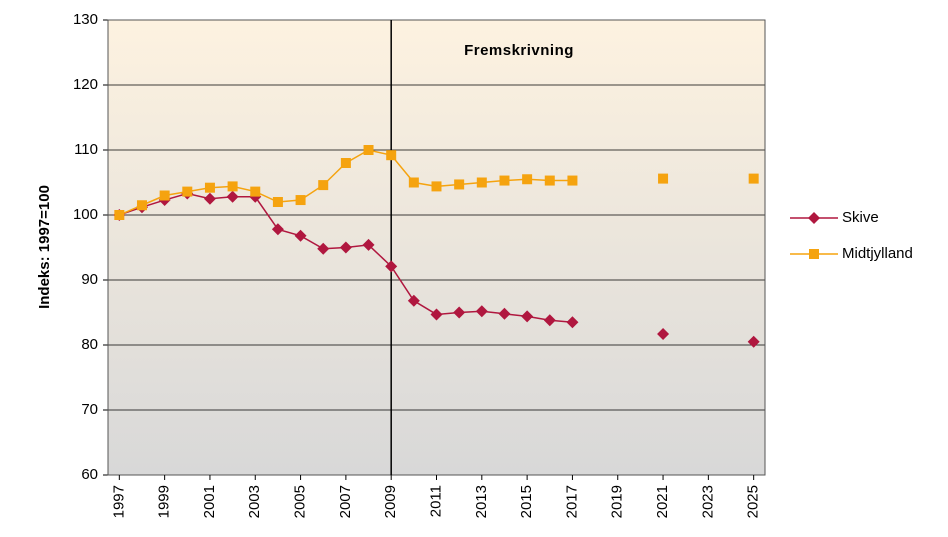 The height and width of the screenshot is (537, 948). Describe the element at coordinates (89, 279) in the screenshot. I see `y-tick-label: 90` at that location.